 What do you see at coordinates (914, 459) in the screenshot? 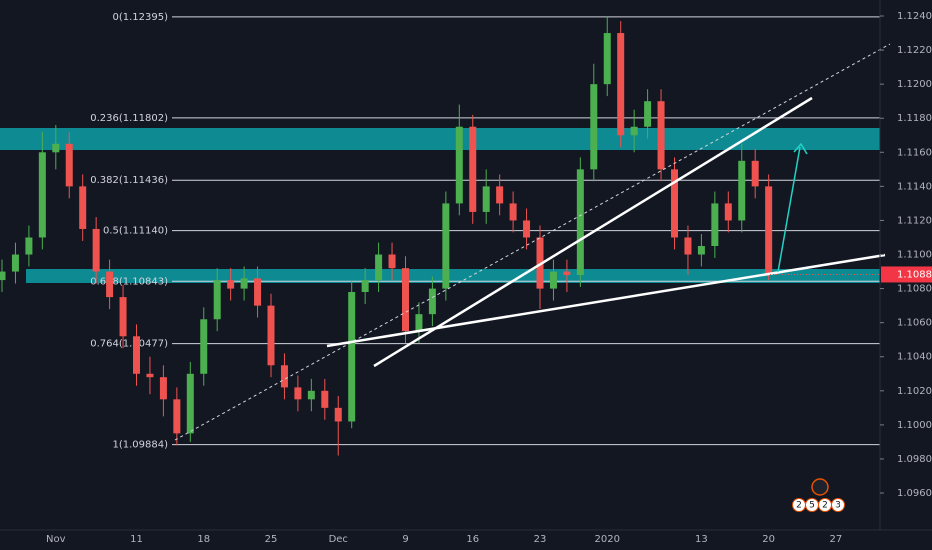
I see `y-tick-label: 1.09800` at bounding box center [914, 459].